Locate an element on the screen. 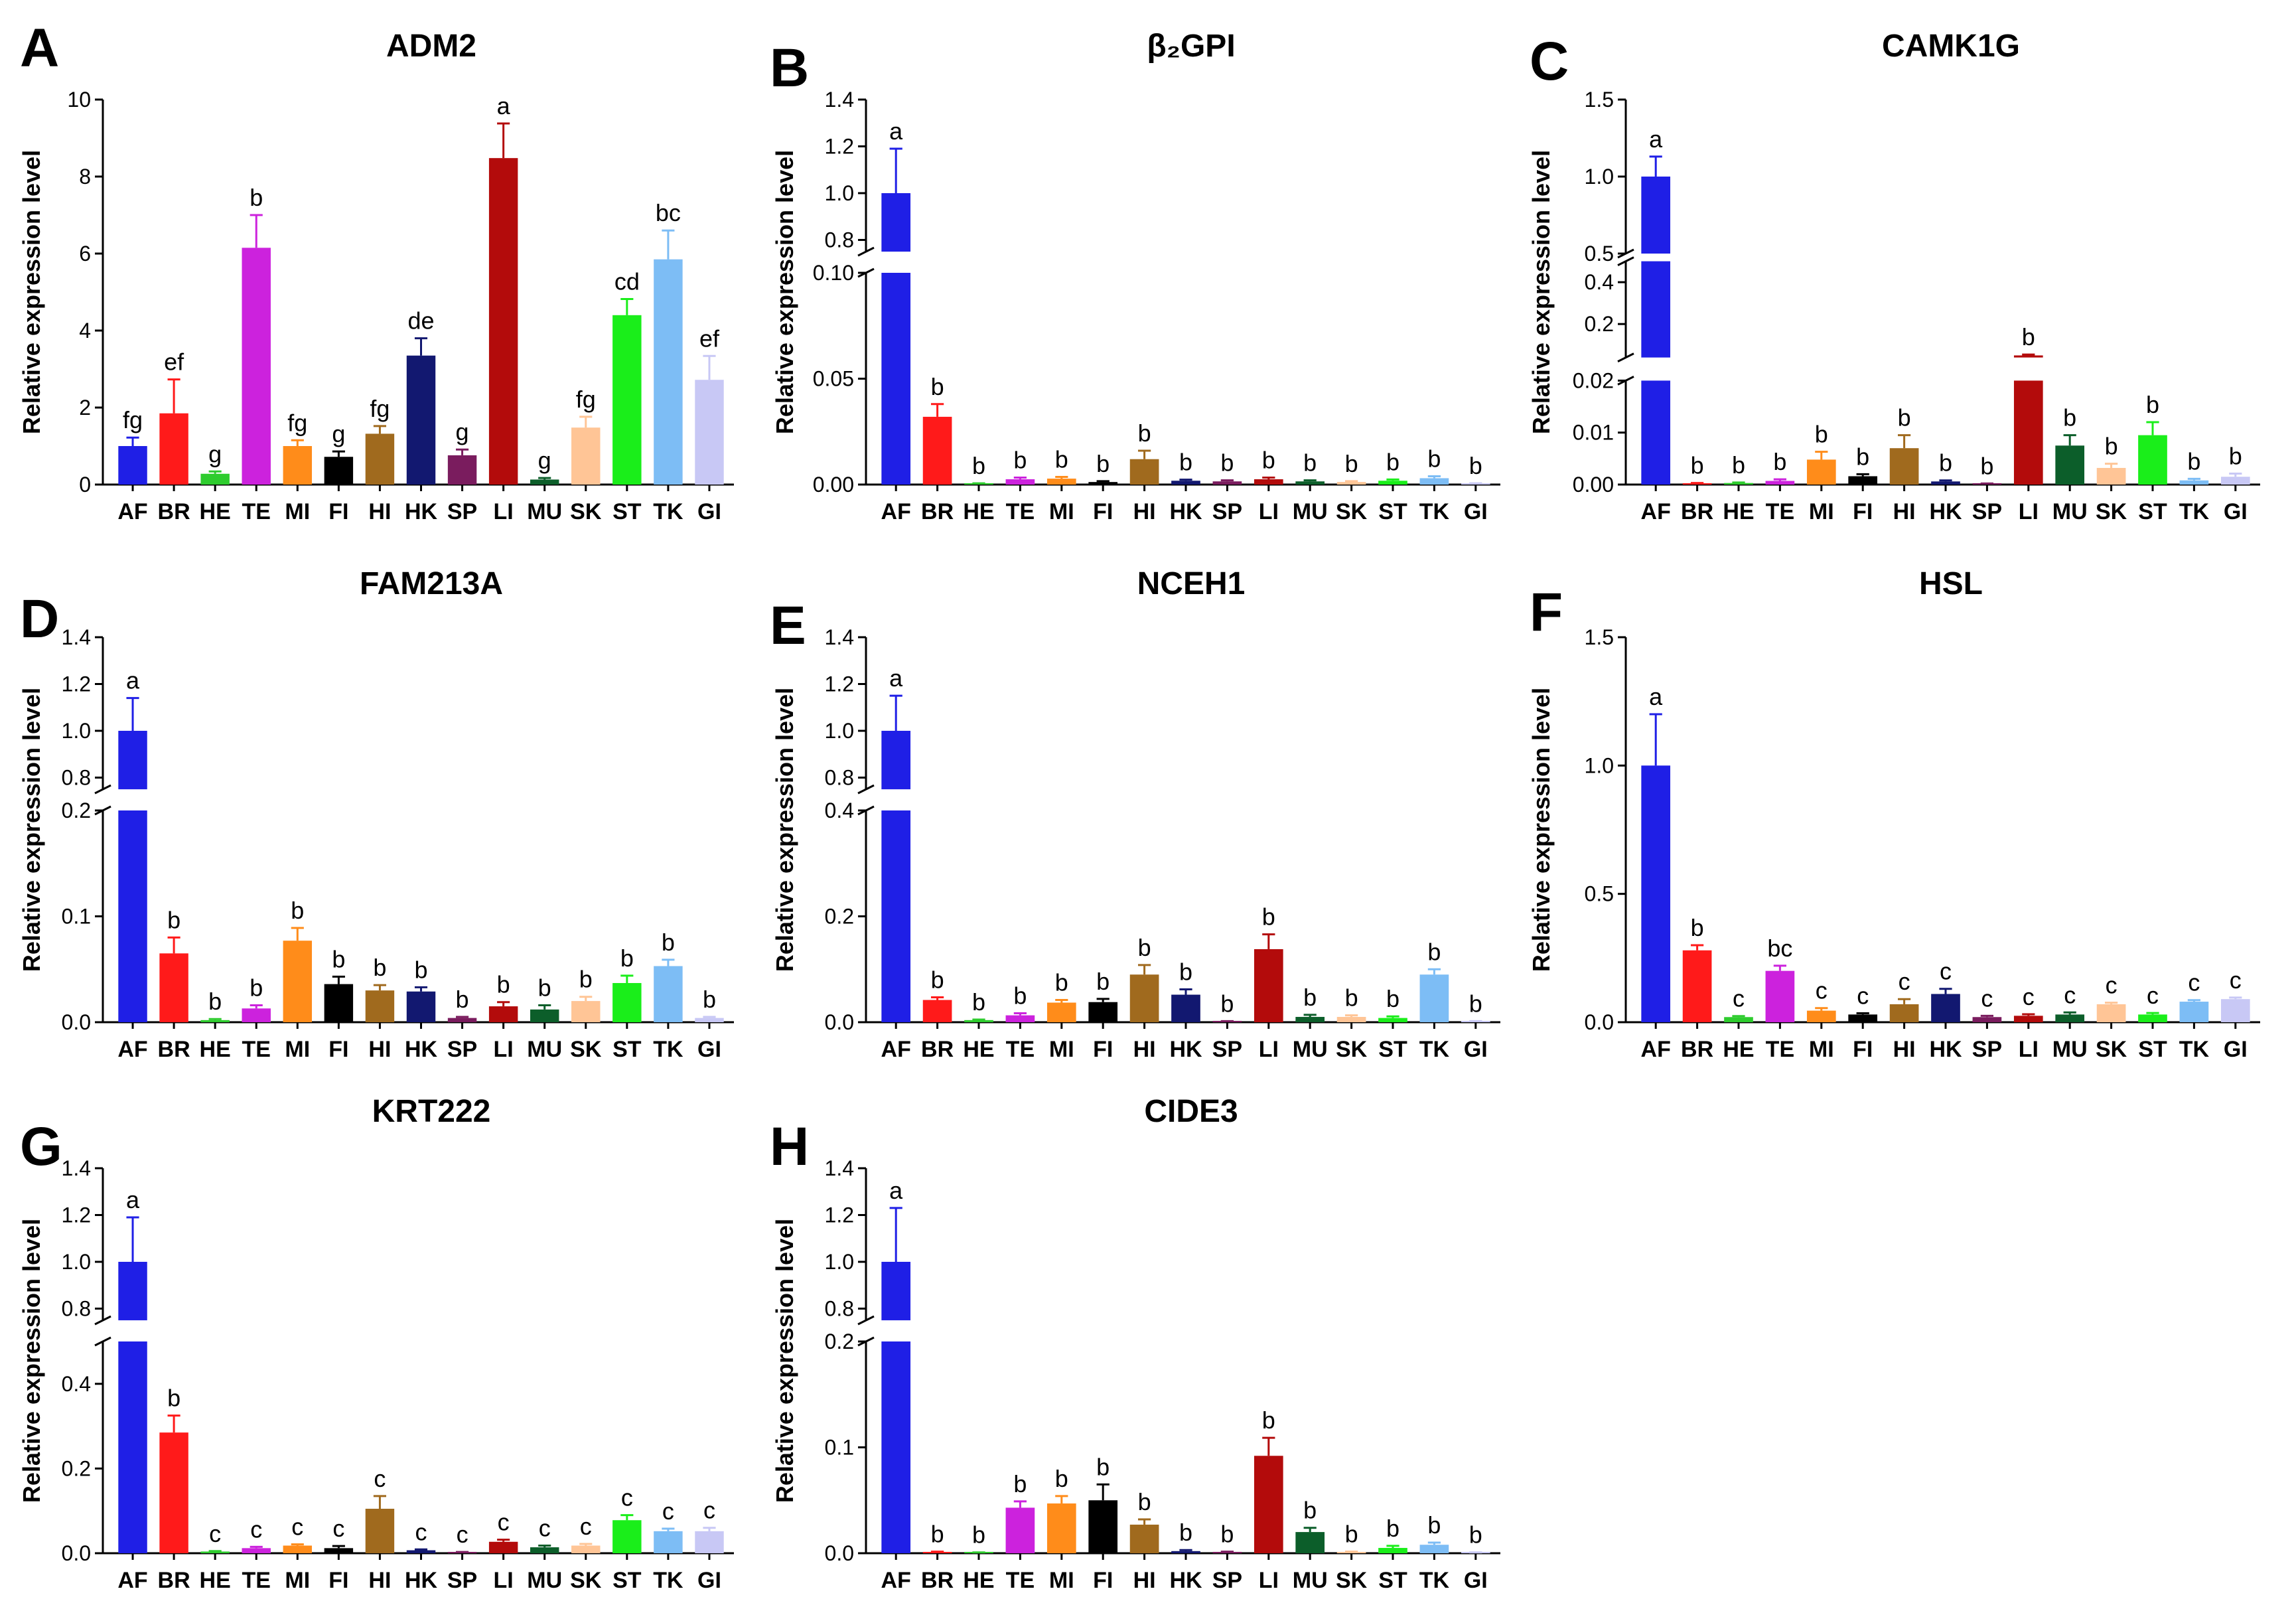 This screenshot has width=2296, height=1603. chart-title: β₂GPI is located at coordinates (1191, 46).